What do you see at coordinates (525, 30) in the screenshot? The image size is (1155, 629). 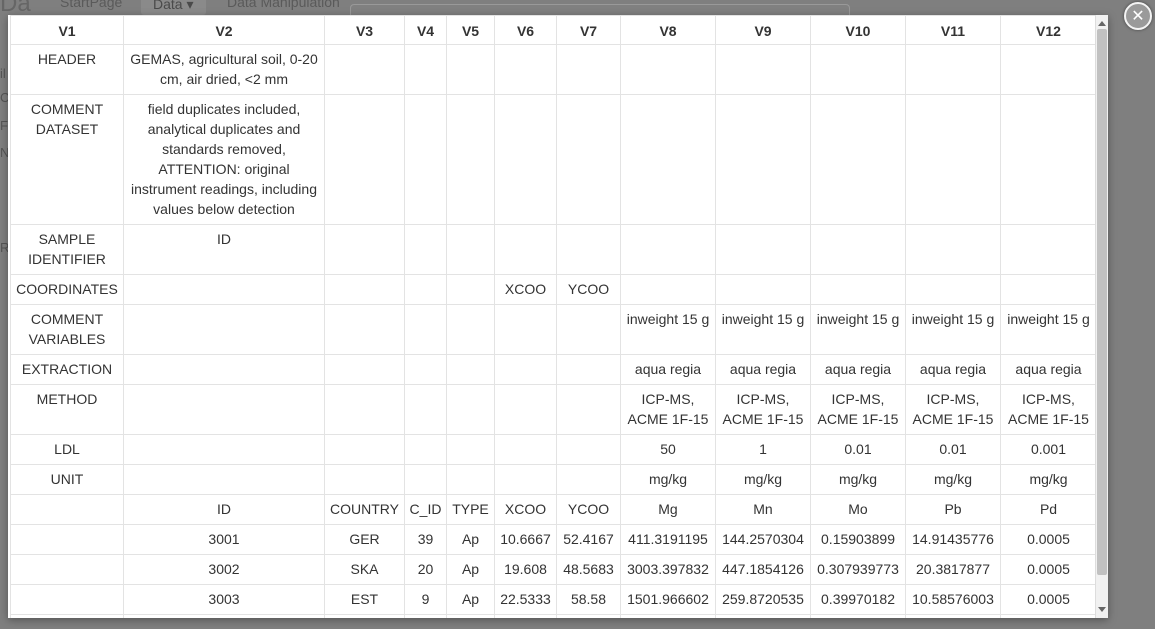 I see `column-header: V6` at bounding box center [525, 30].